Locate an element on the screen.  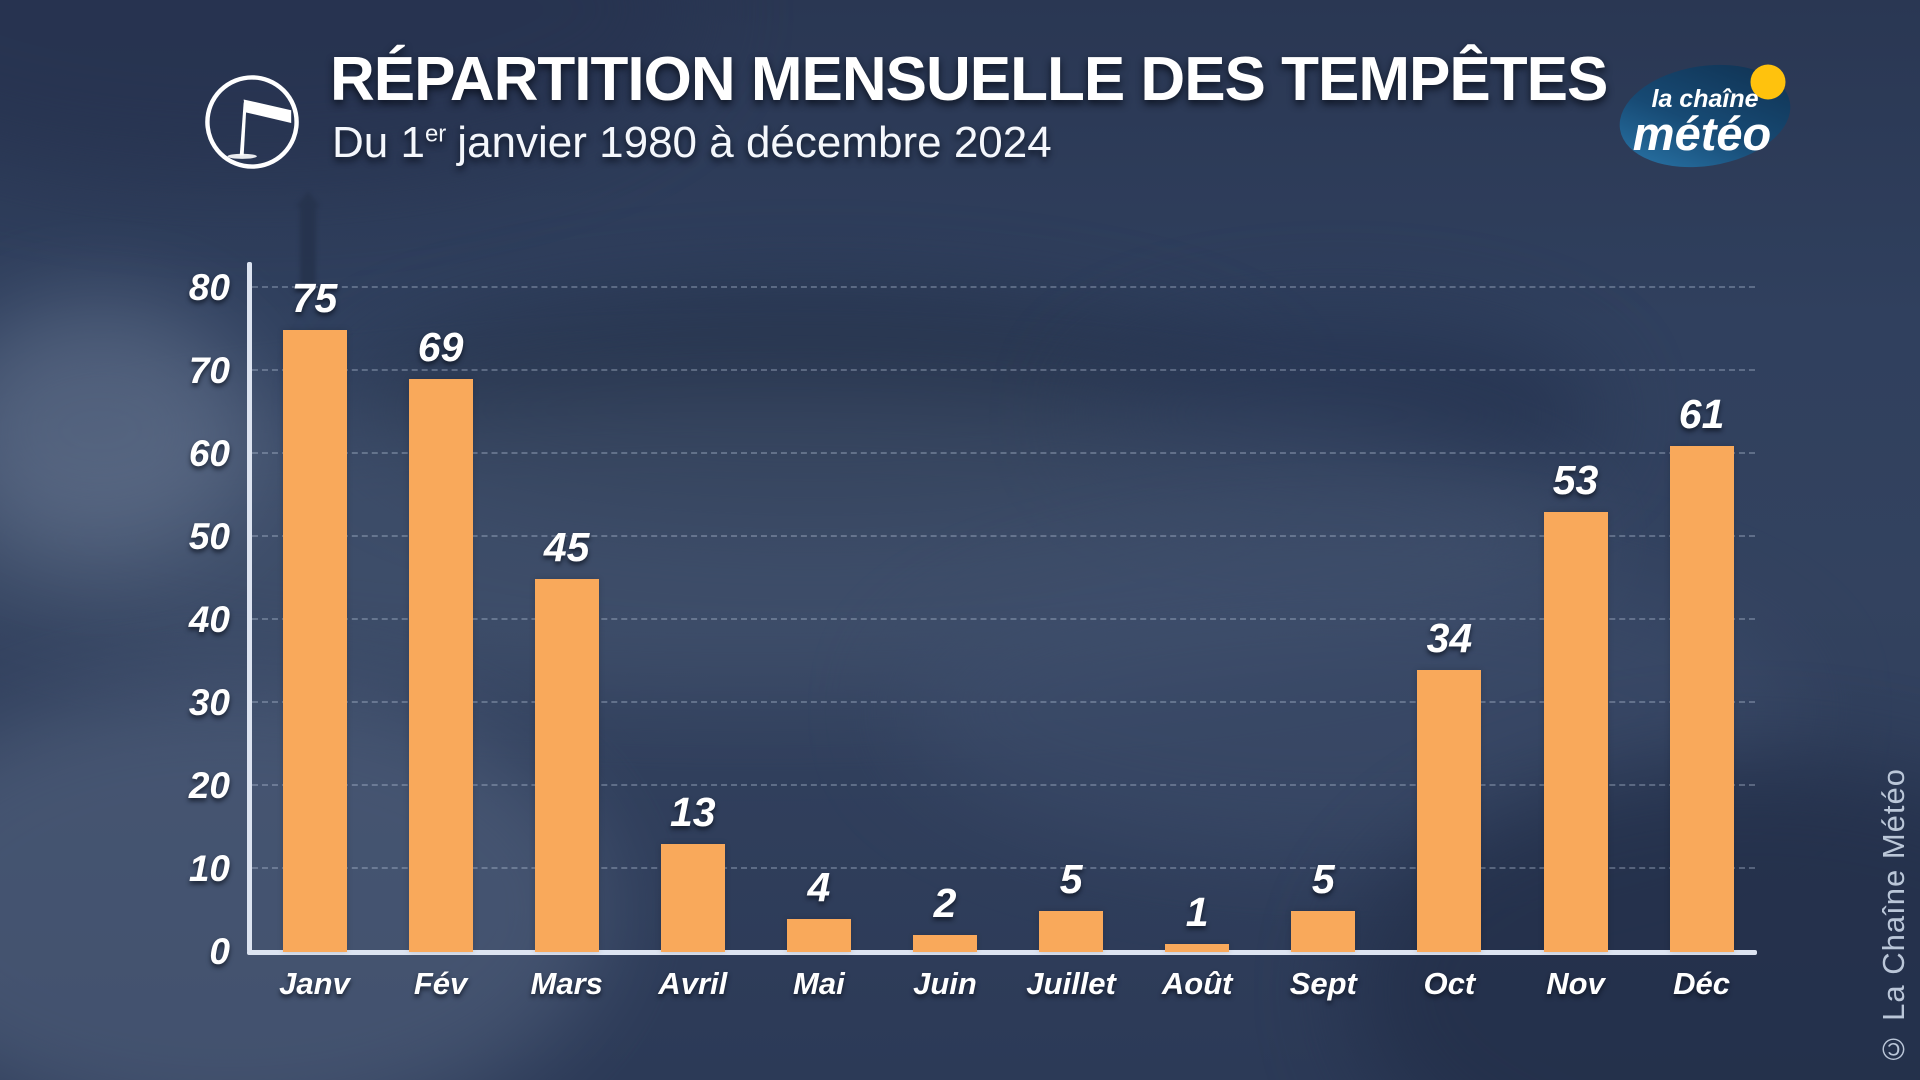
x-tick-label: Mars is located at coordinates (566, 983).